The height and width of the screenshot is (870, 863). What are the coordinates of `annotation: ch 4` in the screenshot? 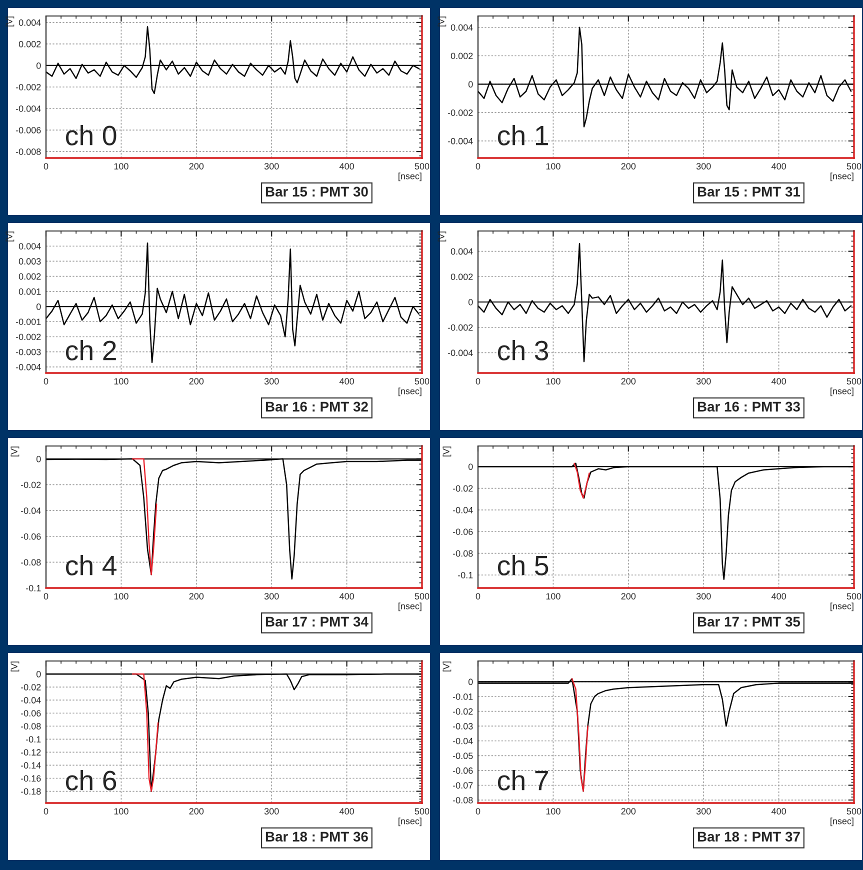 It's located at (91, 565).